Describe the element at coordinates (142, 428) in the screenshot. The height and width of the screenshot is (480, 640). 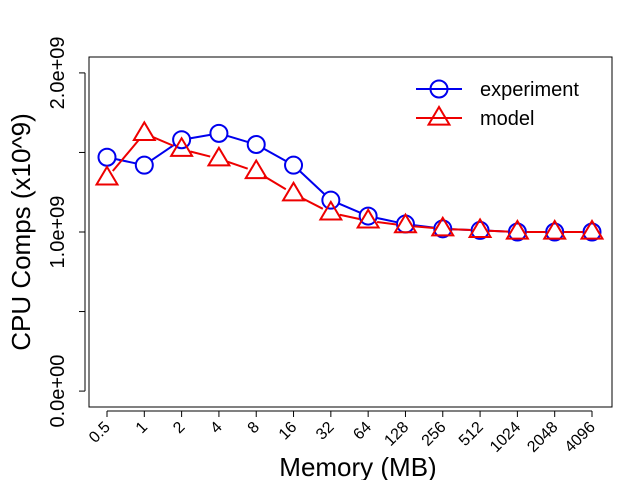
I see `x-tick-label: 1` at that location.